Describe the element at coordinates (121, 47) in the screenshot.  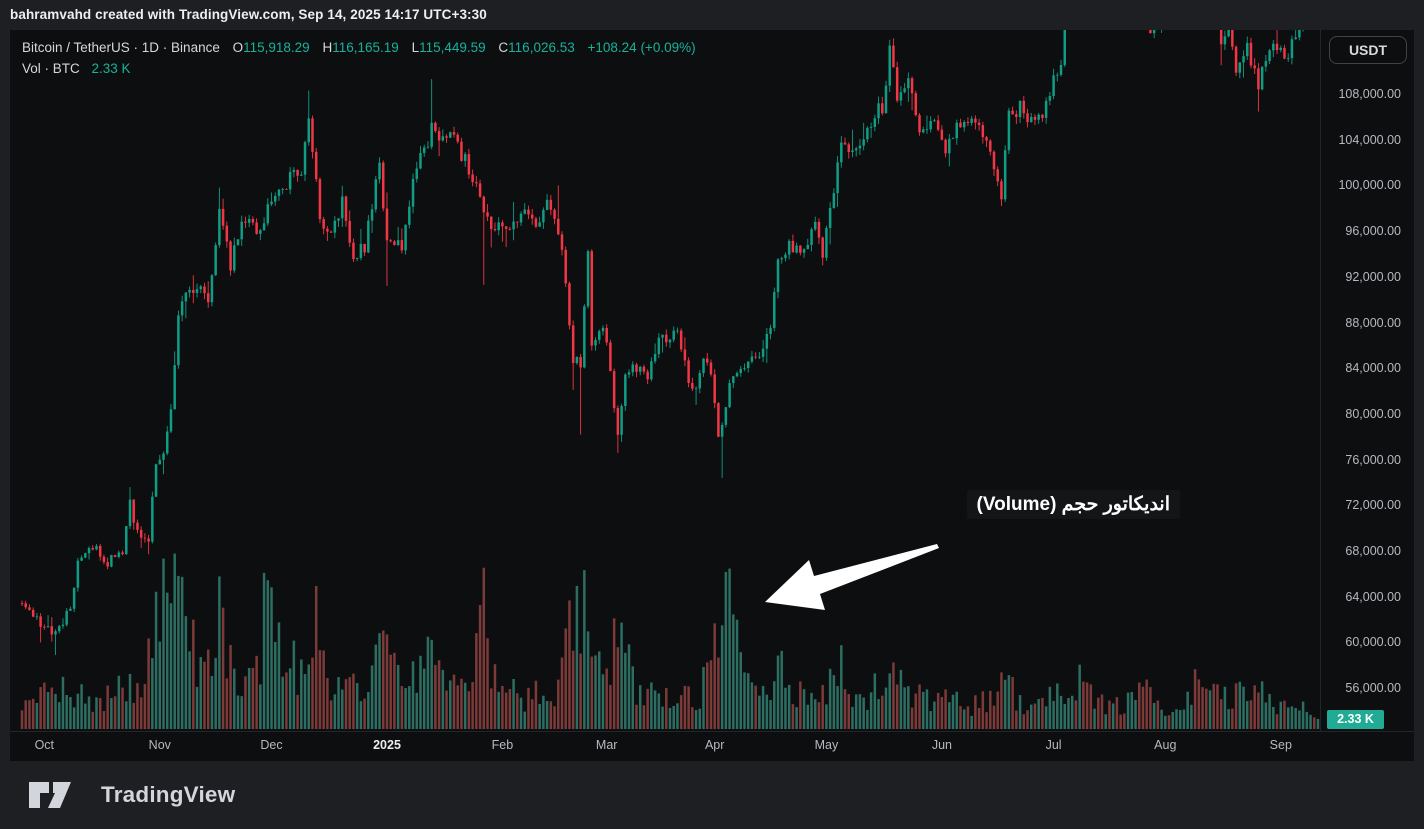
I see `symbol-title: Bitcoin / TetherUS · 1D · Binance` at that location.